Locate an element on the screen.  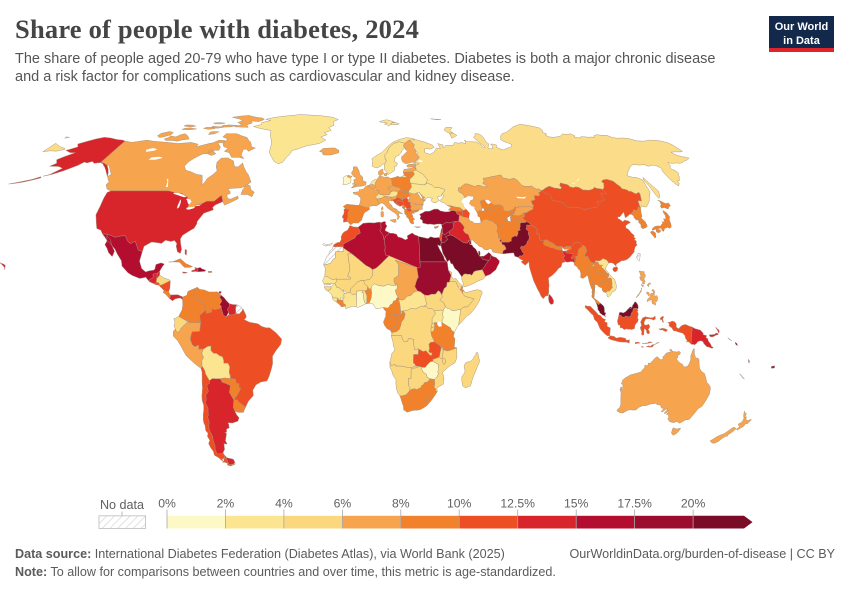
svg-text: 15% is located at coordinates (576, 504).